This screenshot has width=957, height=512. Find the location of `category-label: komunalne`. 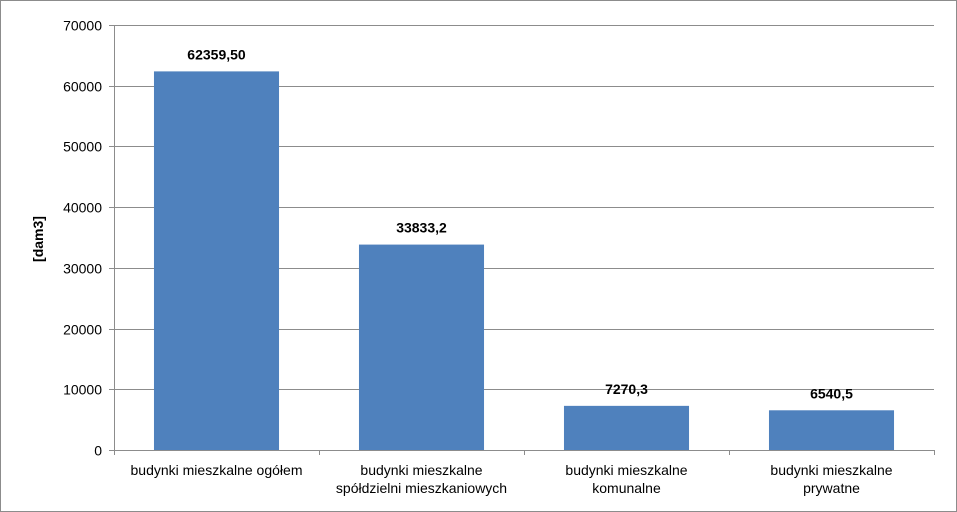

category-label: komunalne is located at coordinates (626, 488).